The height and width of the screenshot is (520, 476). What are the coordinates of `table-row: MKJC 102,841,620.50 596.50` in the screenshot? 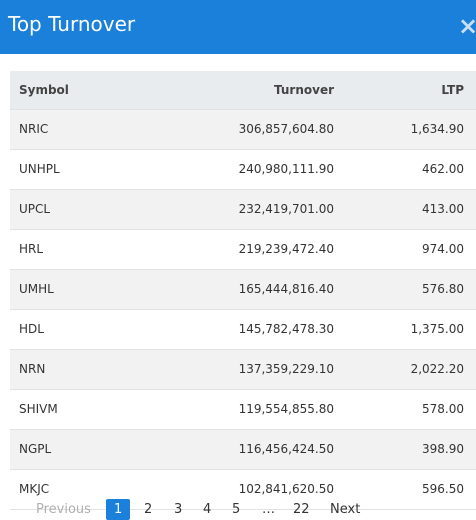 It's located at (243, 490).